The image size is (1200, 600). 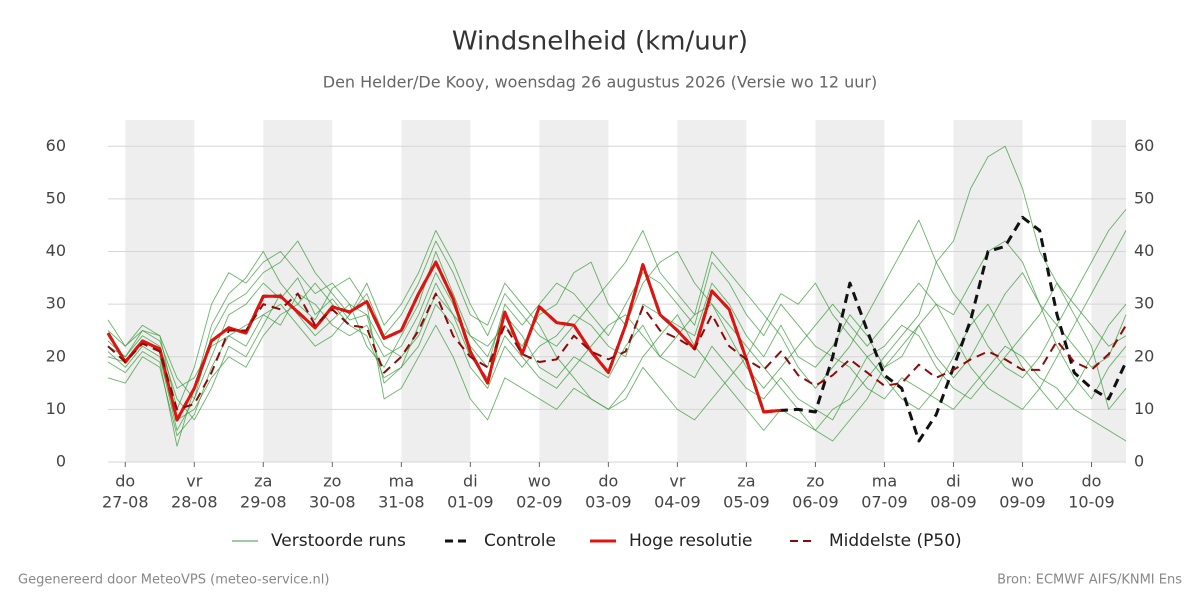 What do you see at coordinates (1144, 197) in the screenshot?
I see `y-tick-label-right: 50` at bounding box center [1144, 197].